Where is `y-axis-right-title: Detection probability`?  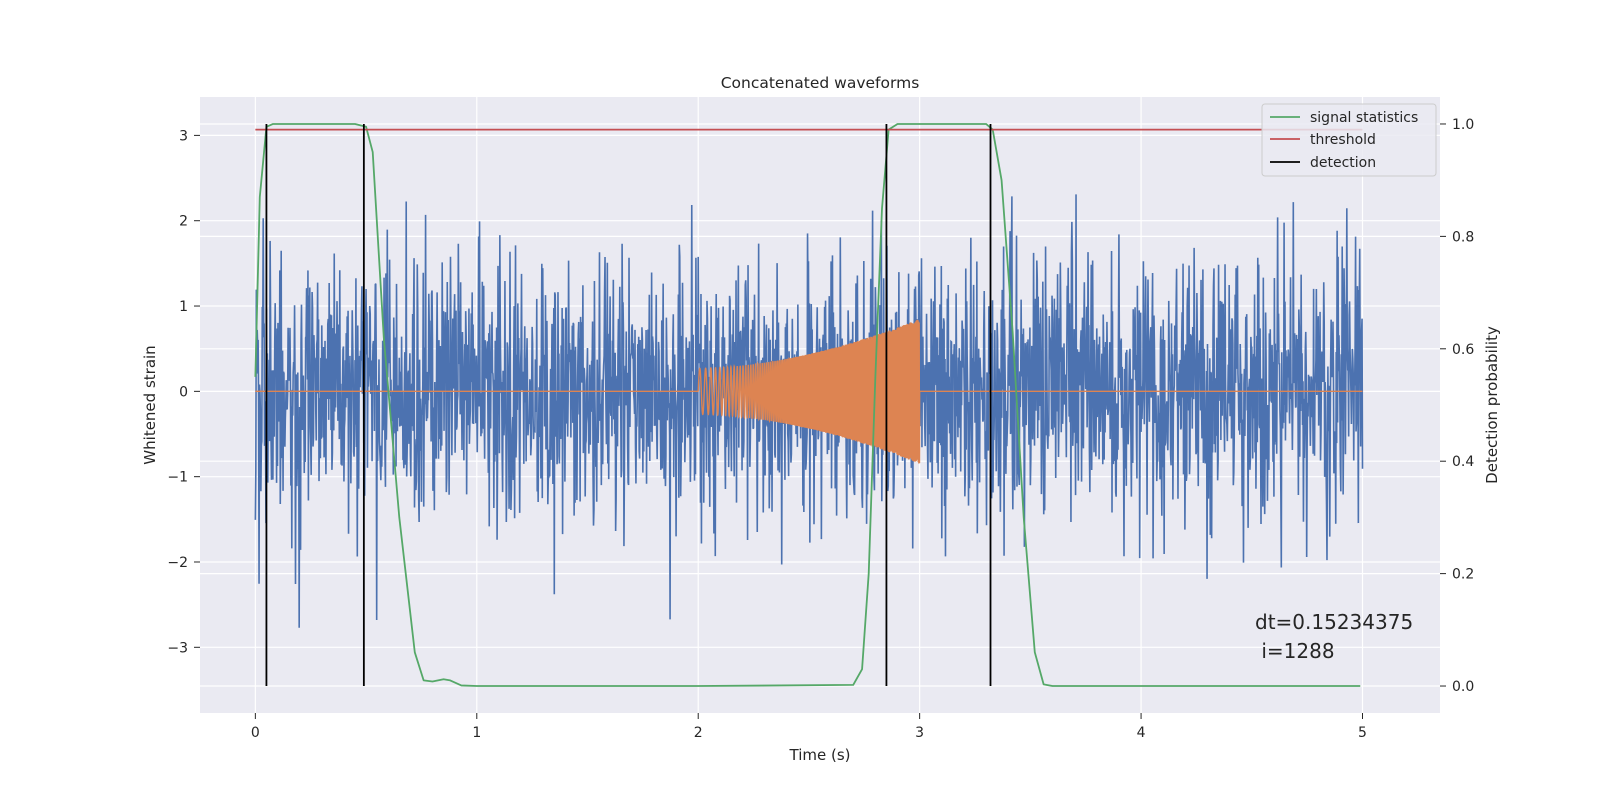
y-axis-right-title: Detection probability is located at coordinates (1492, 405).